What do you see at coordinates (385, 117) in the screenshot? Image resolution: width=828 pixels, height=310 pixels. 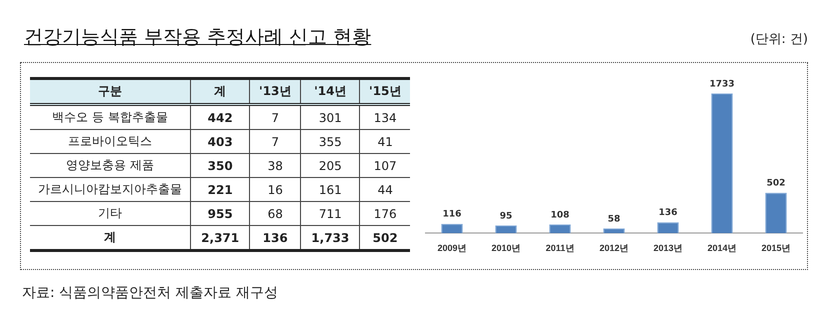 I see `text: 134` at bounding box center [385, 117].